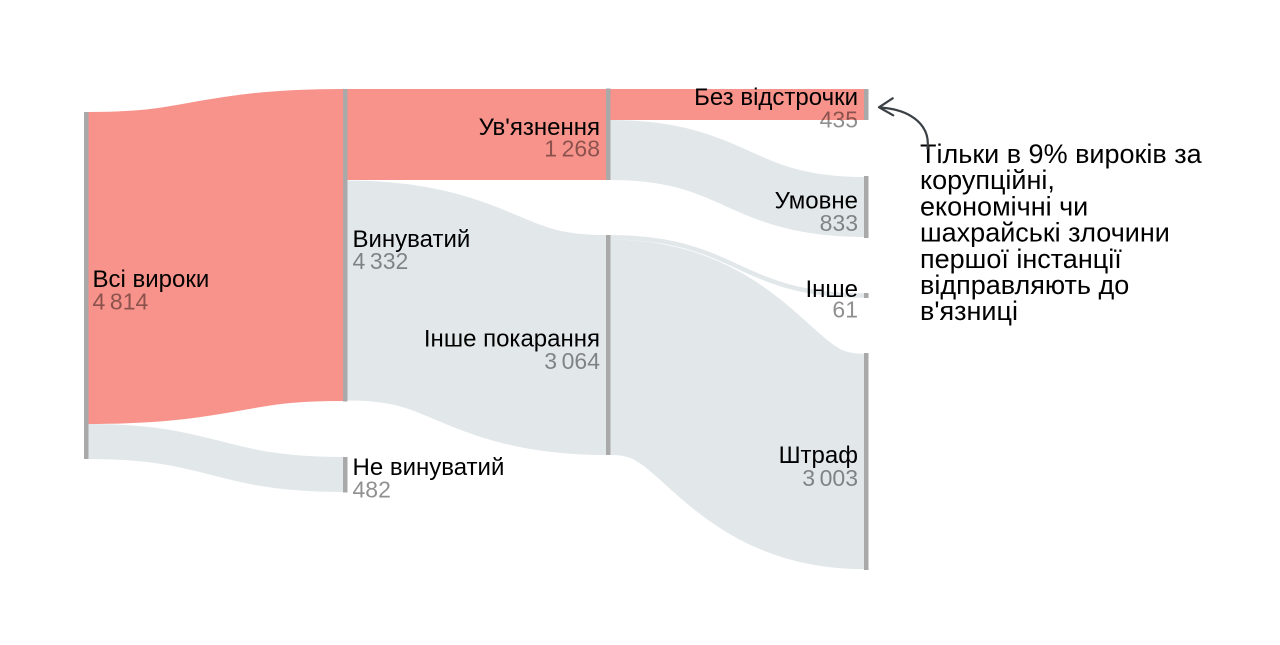 The height and width of the screenshot is (645, 1280). Describe the element at coordinates (572, 149) in the screenshot. I see `svg-text: 1 268` at that location.